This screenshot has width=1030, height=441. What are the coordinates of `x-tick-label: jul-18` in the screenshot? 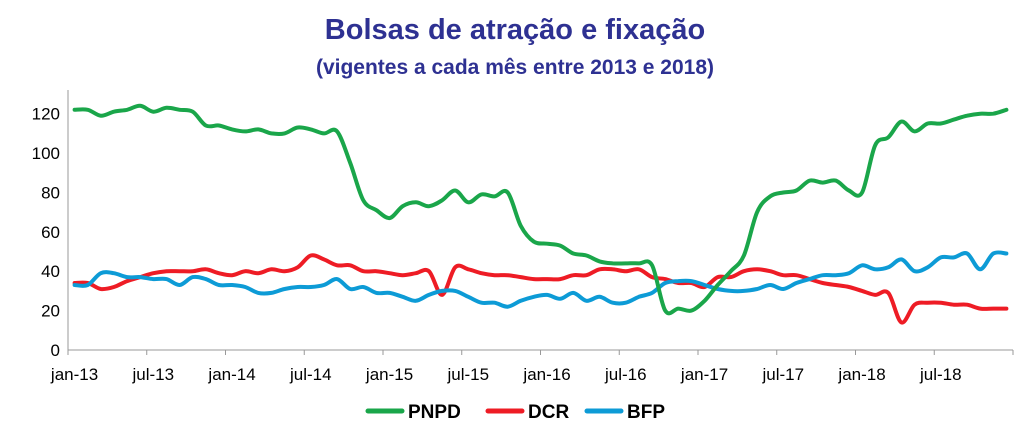 It's located at (940, 374).